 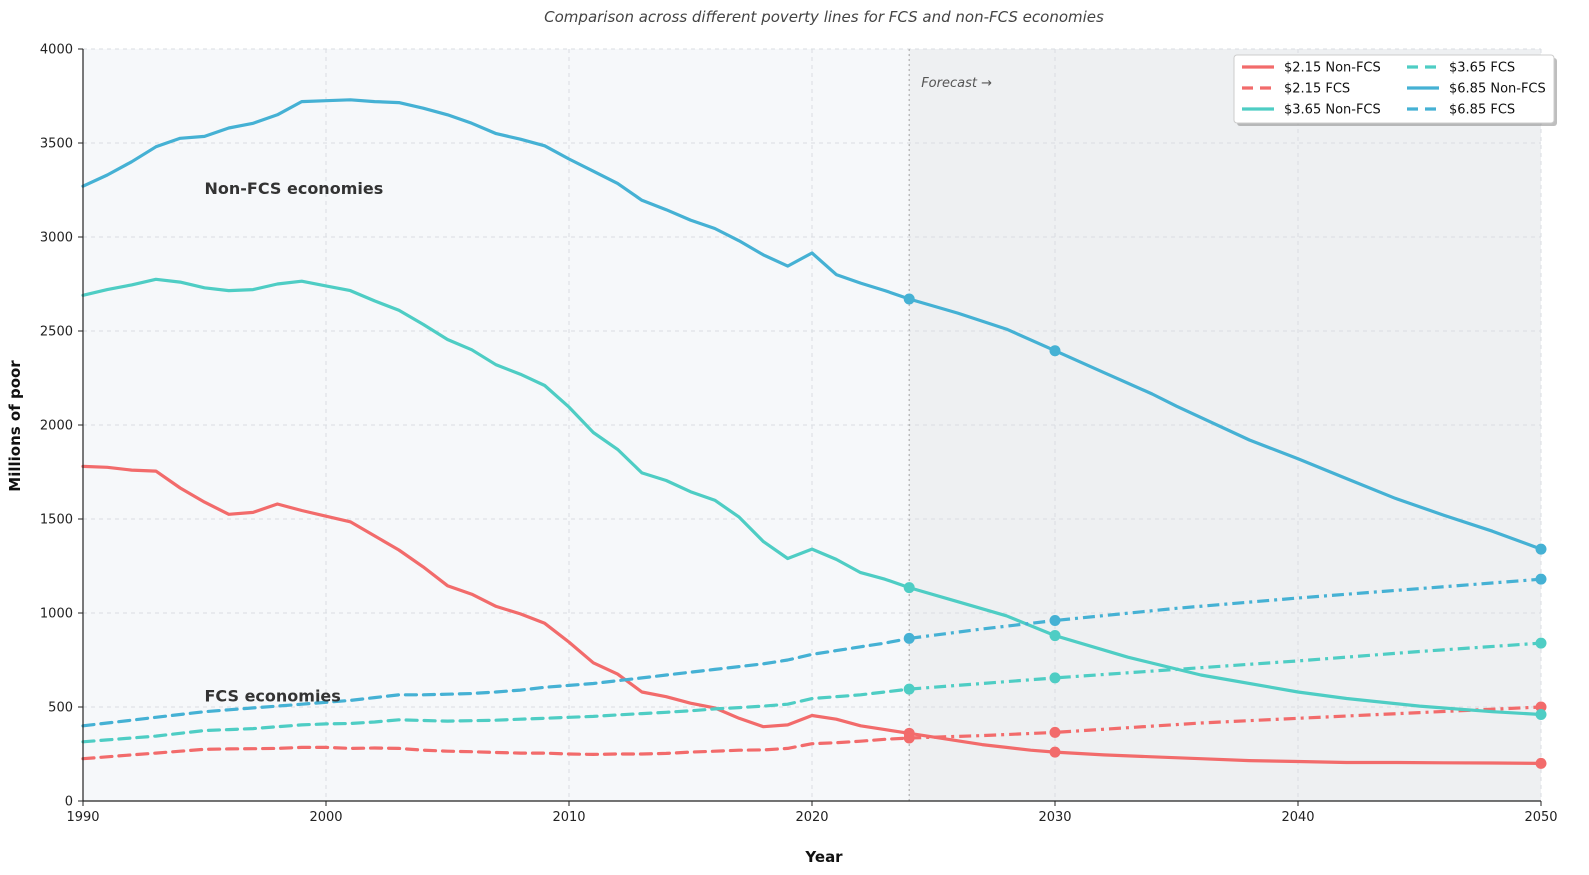 I want to click on legend-label: $6.85 Non-FCS, so click(x=1497, y=89).